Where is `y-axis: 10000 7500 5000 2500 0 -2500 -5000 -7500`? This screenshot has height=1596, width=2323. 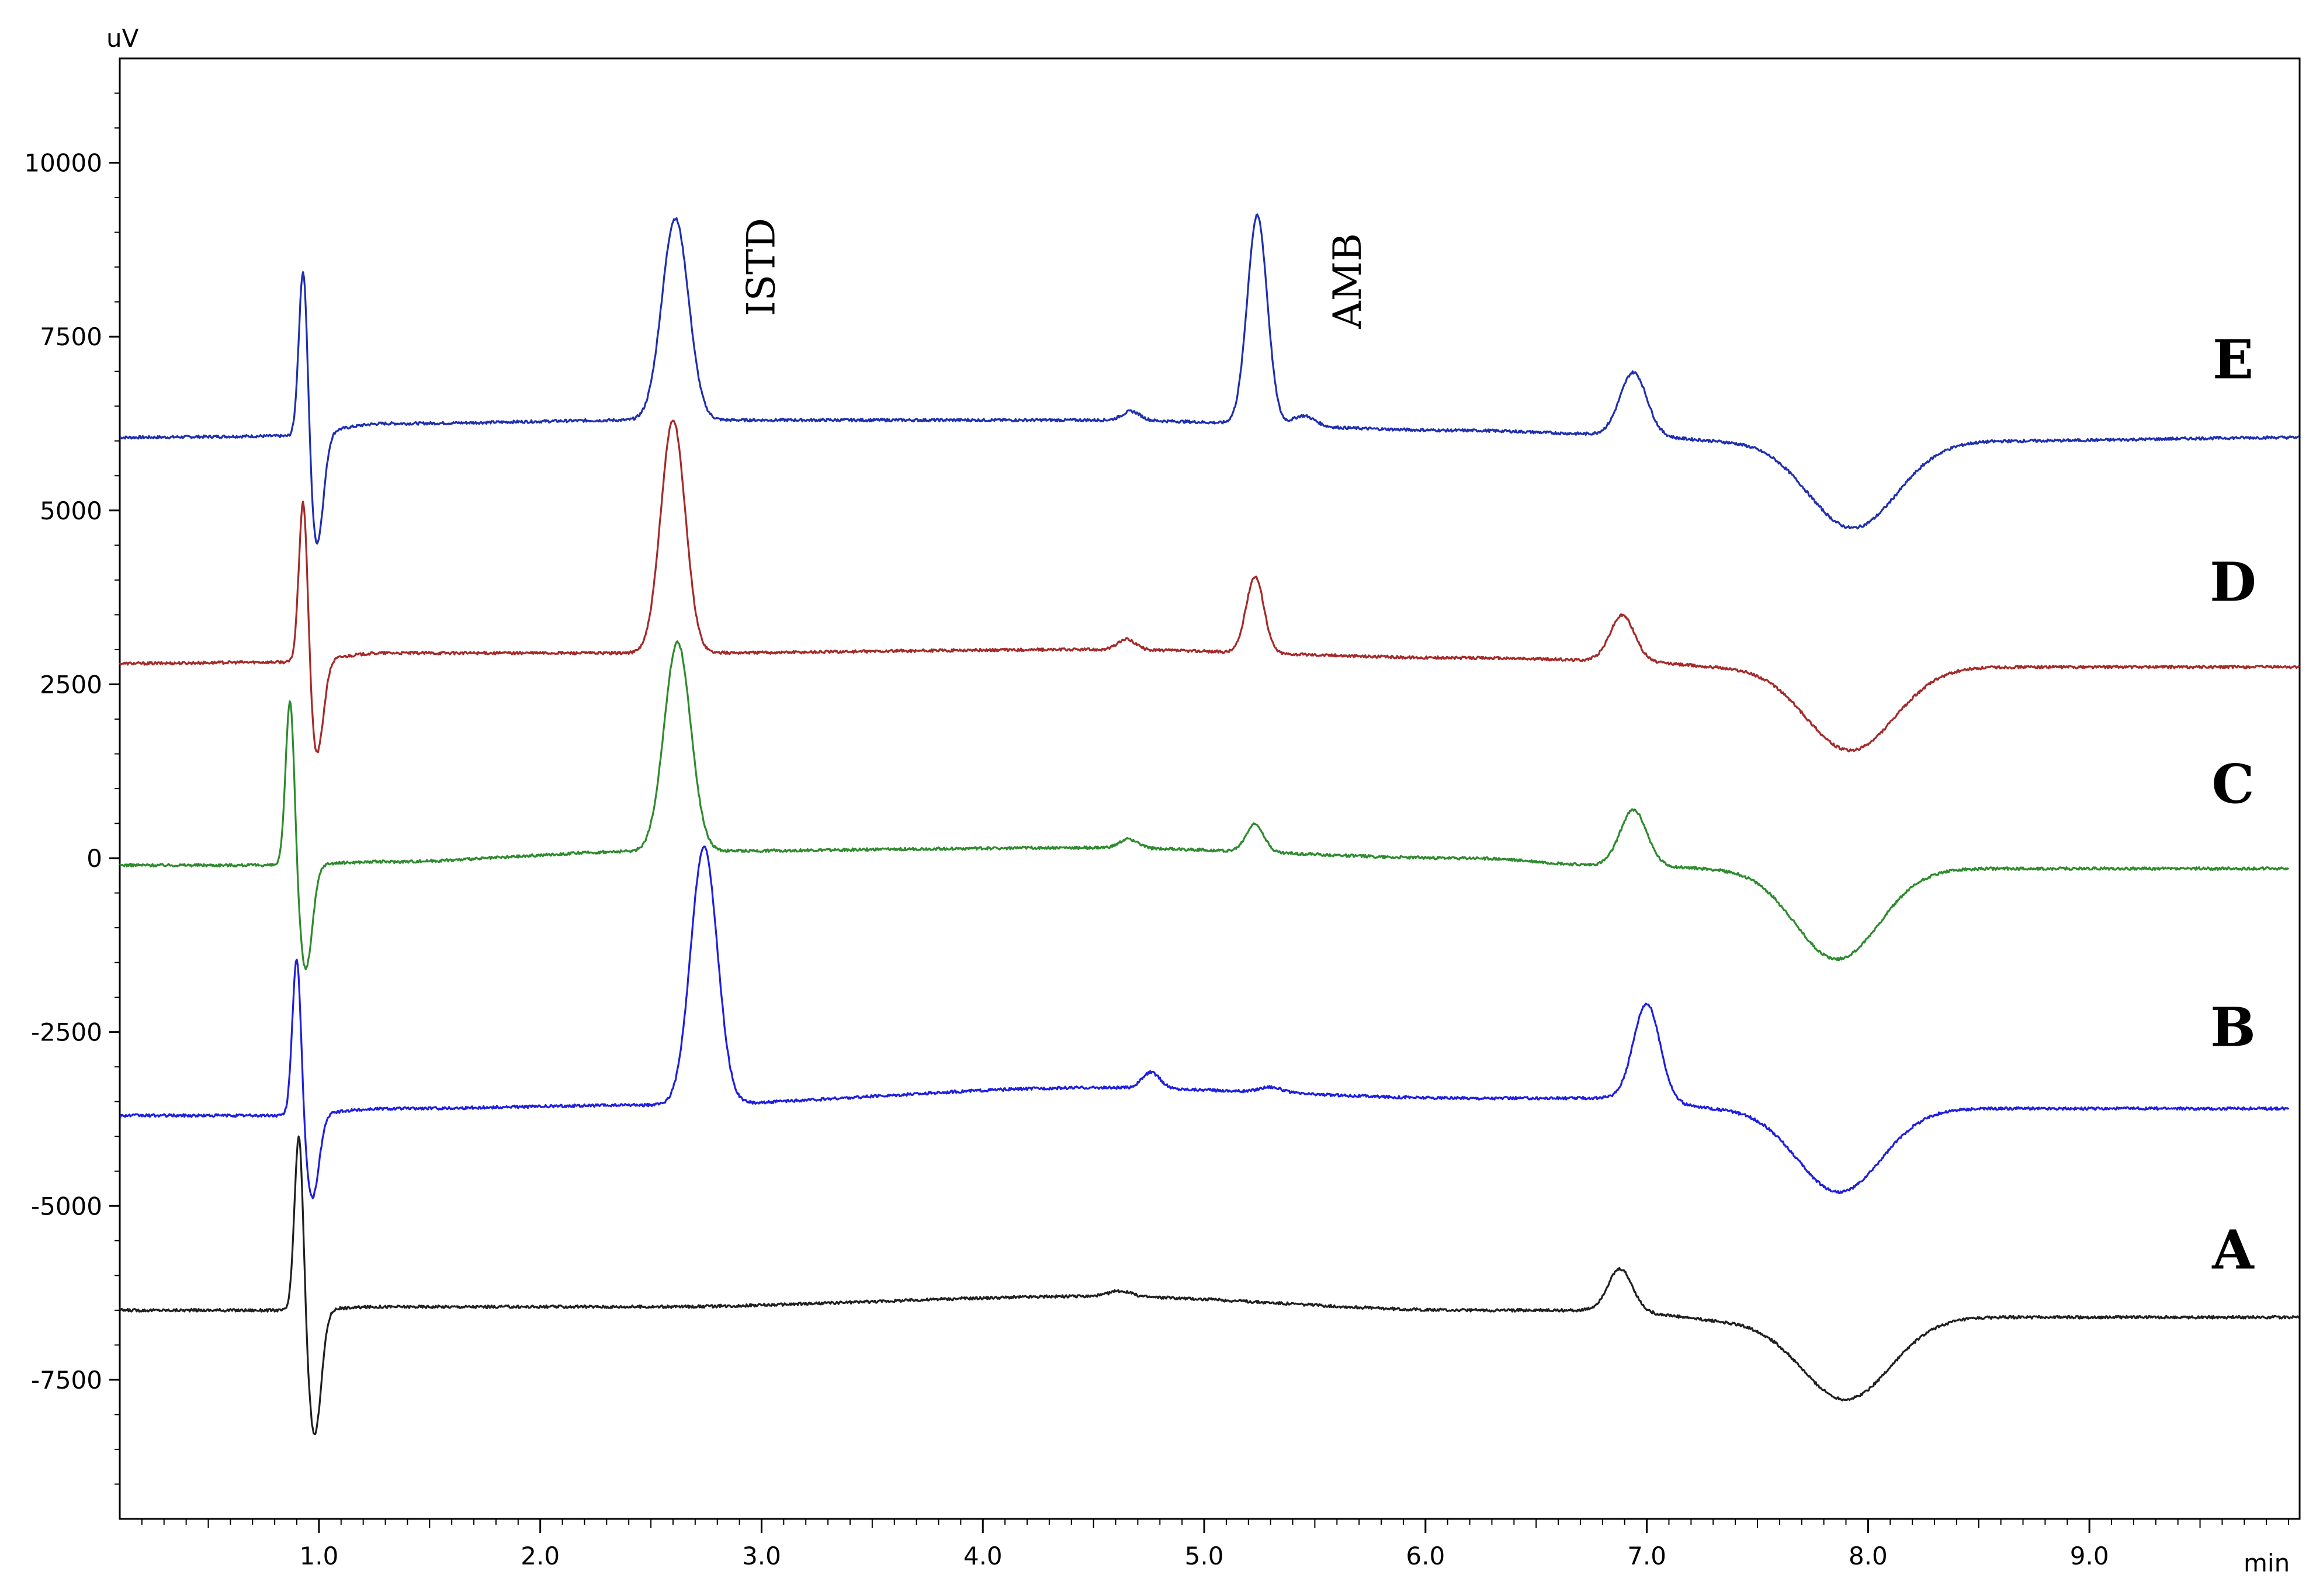
y-axis: 10000 7500 5000 2500 0 -2500 -5000 -7500 is located at coordinates (72, 788).